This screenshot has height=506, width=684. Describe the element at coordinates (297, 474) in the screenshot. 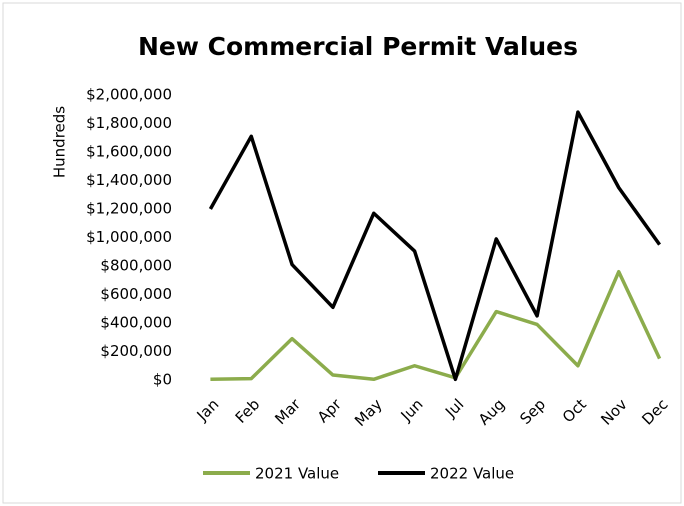

I see `legend-label: 2021 Value` at that location.